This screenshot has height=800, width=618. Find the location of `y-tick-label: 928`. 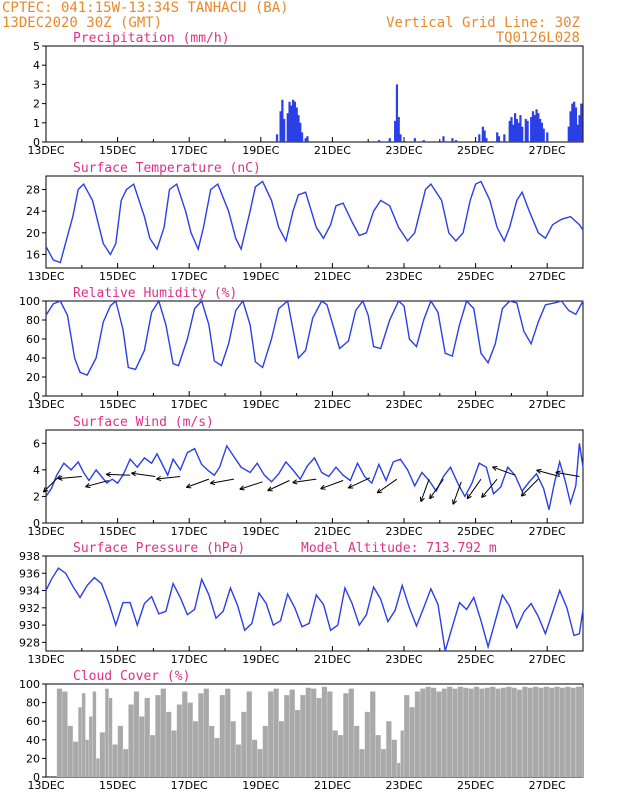

y-tick-label: 928 is located at coordinates (29, 642).